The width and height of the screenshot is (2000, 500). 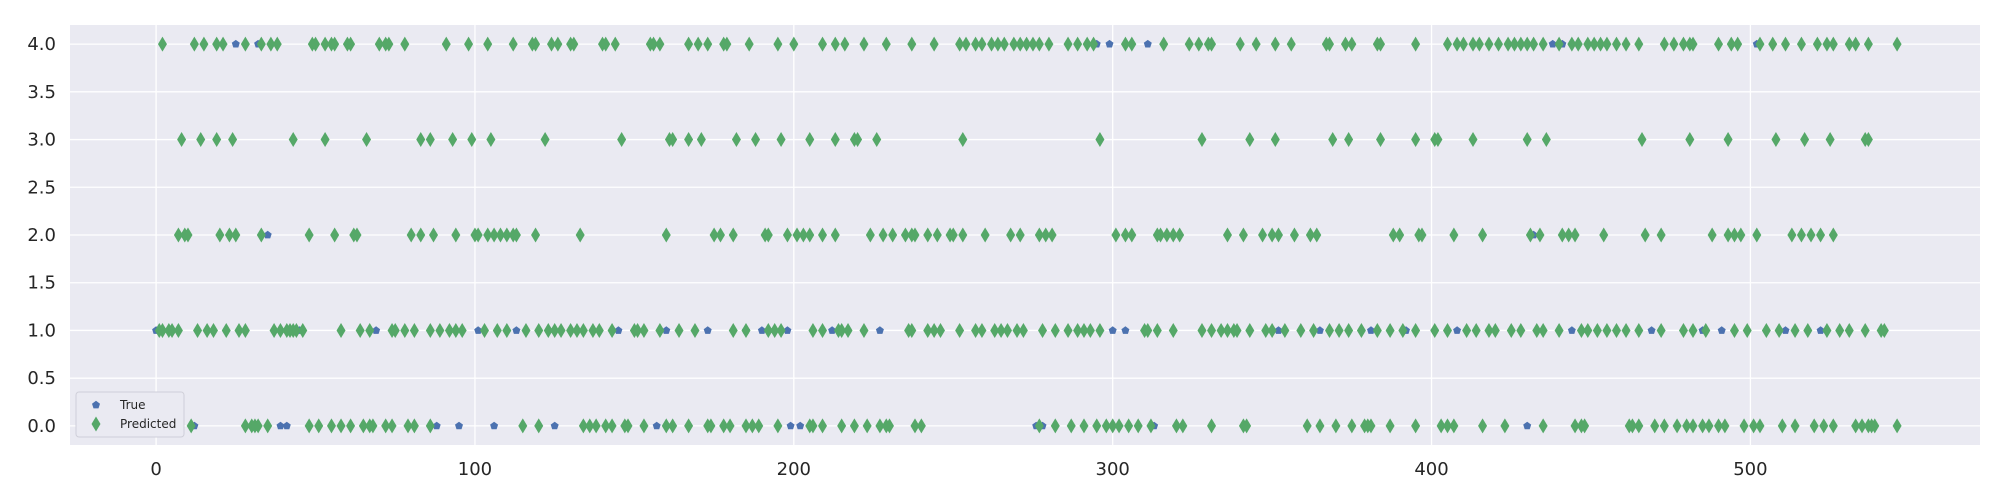 I want to click on legend-marker-predicted-shape, so click(x=96, y=424).